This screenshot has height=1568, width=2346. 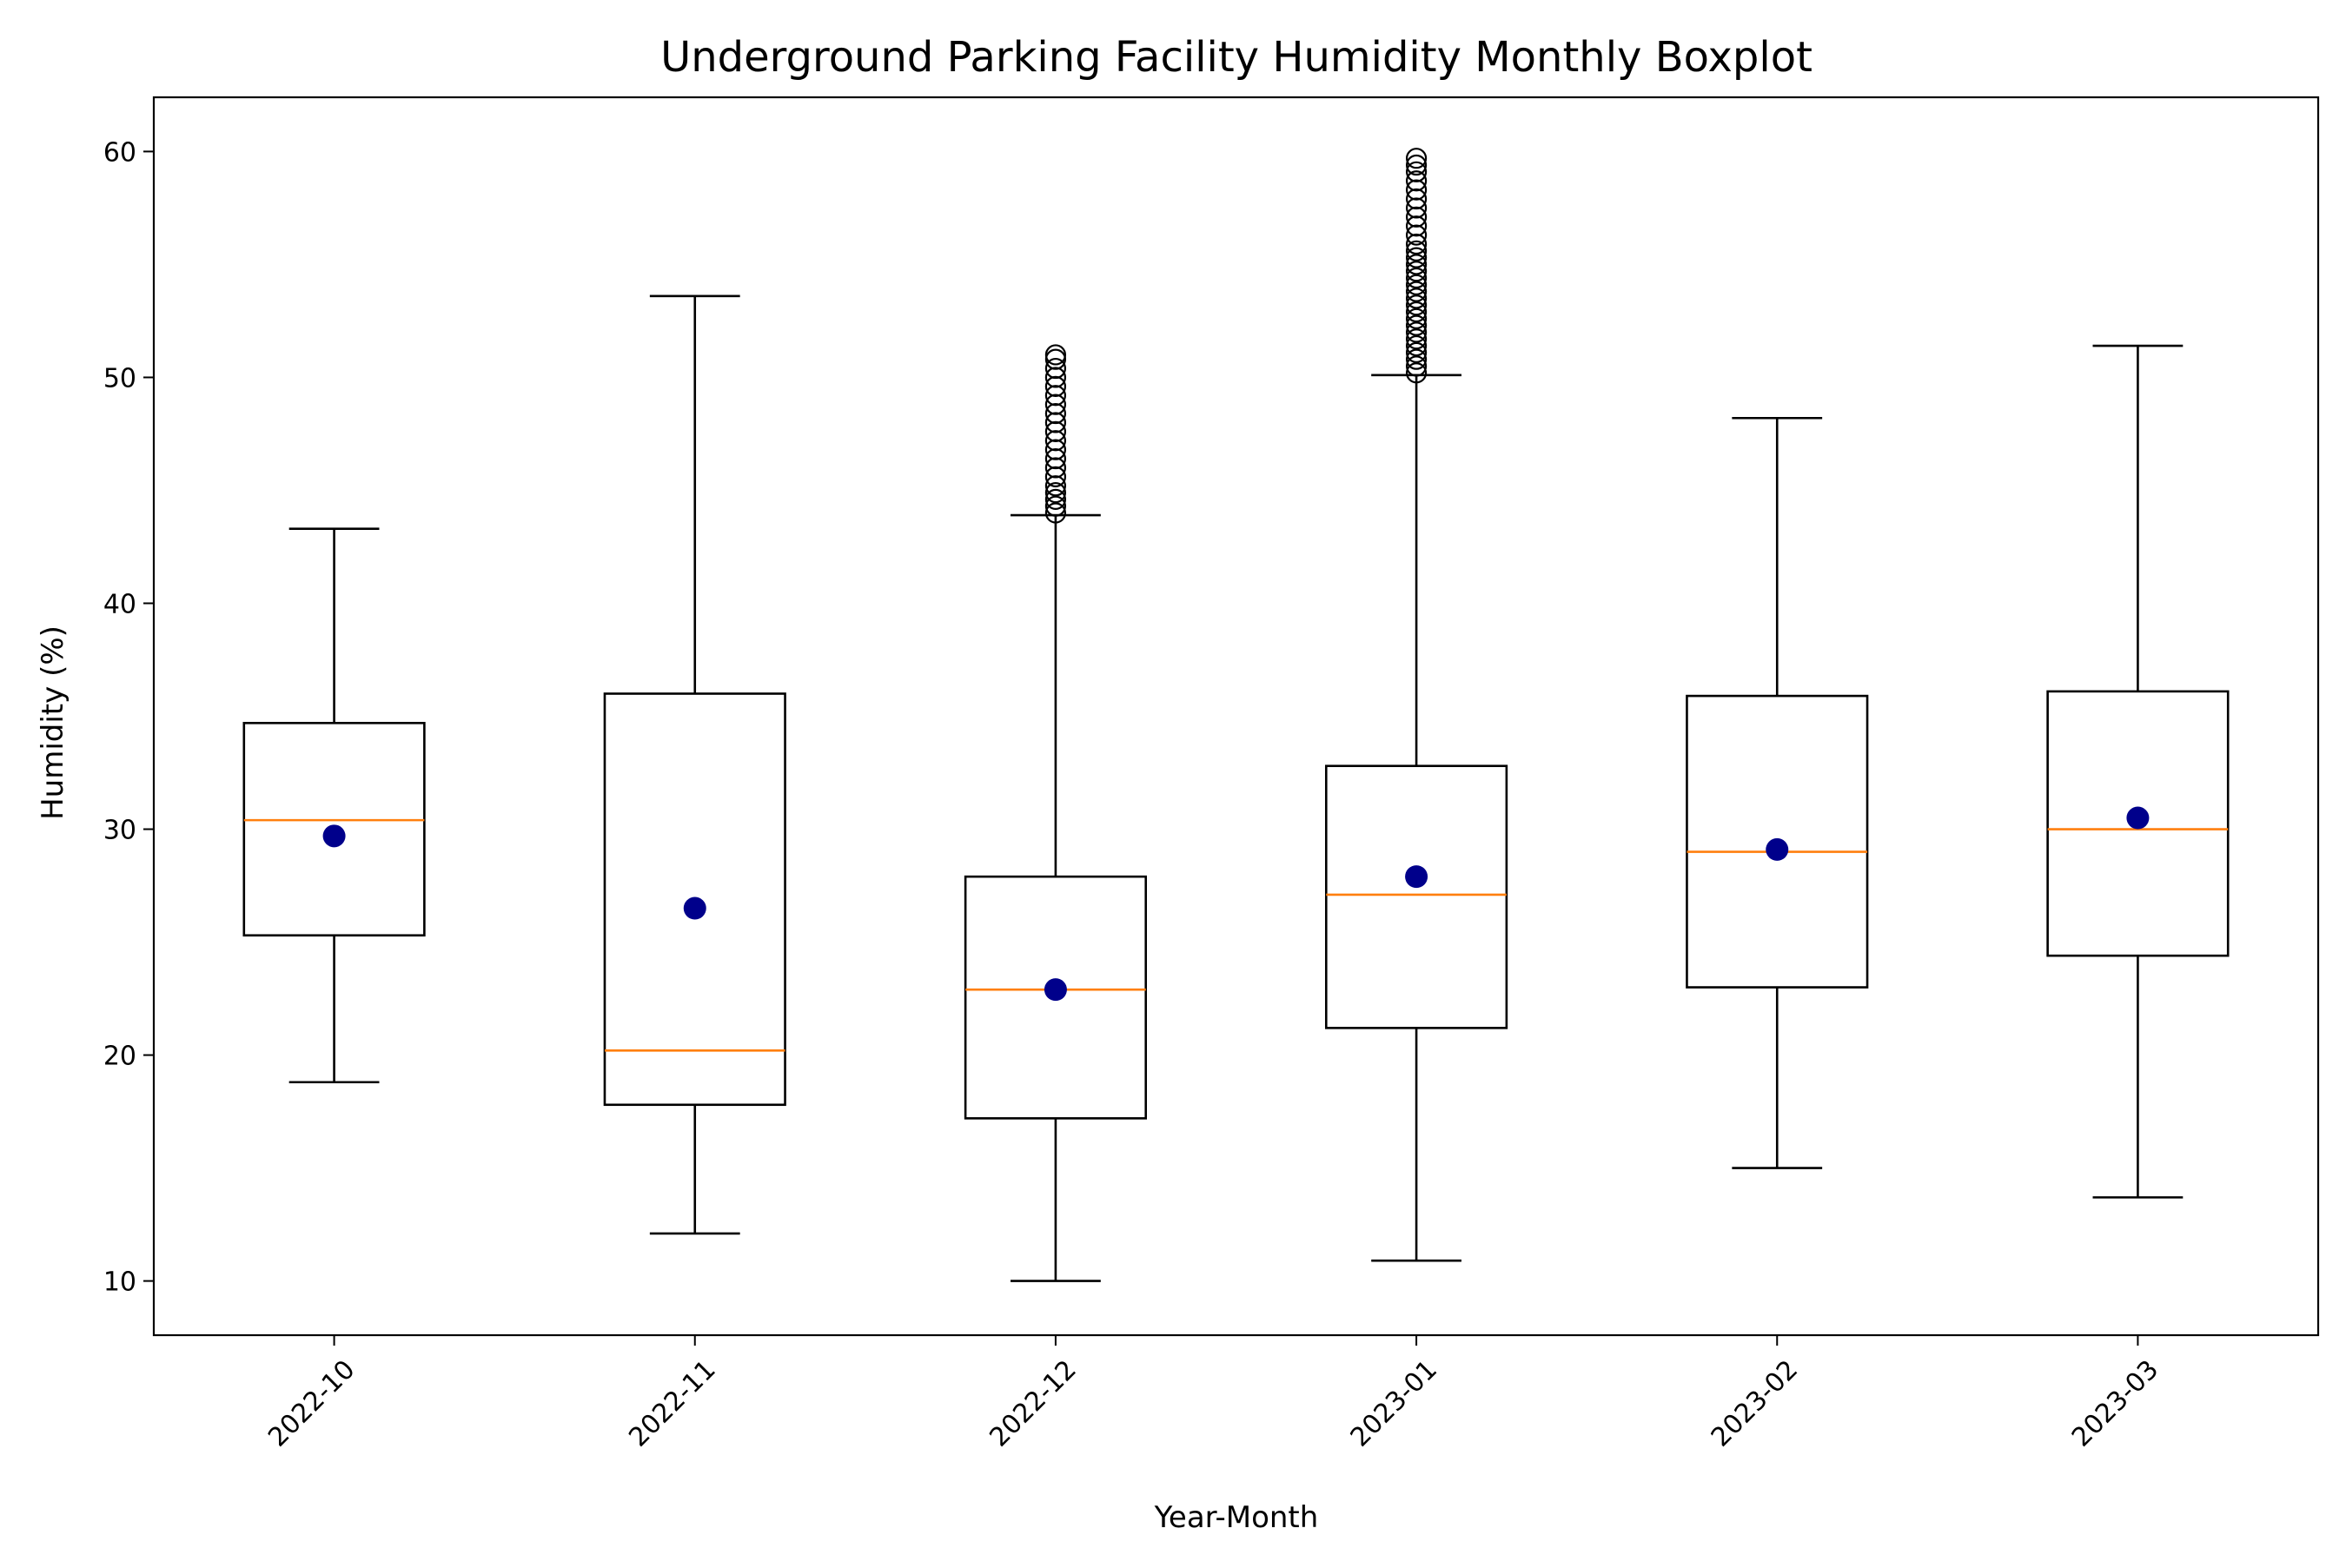 I want to click on y-tick-label: 50, so click(x=119, y=378).